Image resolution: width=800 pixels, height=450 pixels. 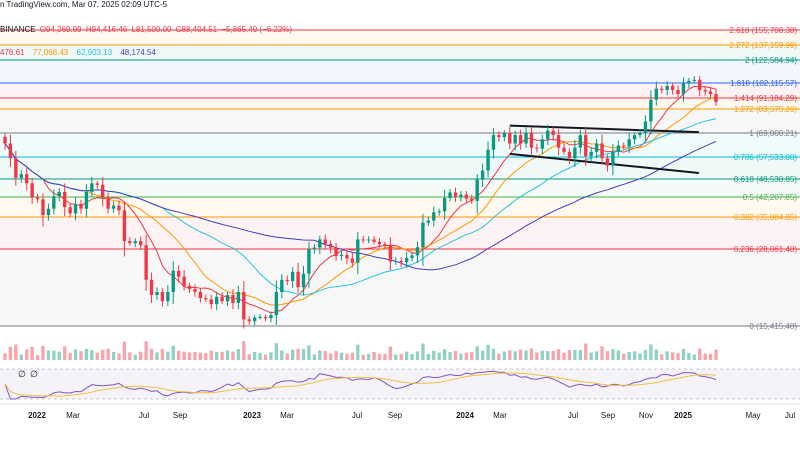 I want to click on exchange-label: BINANCE, so click(x=18, y=29).